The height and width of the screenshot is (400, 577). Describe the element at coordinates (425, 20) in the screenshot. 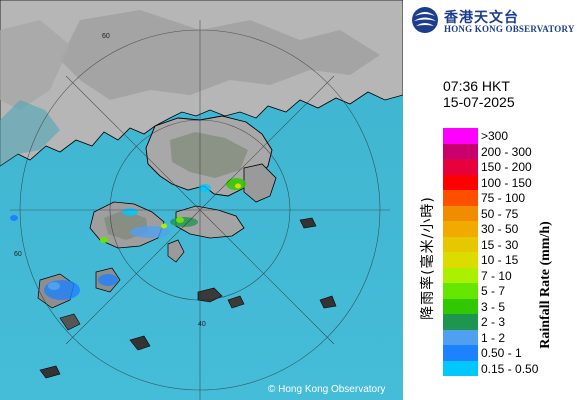

I see `hko-logo-icon` at that location.